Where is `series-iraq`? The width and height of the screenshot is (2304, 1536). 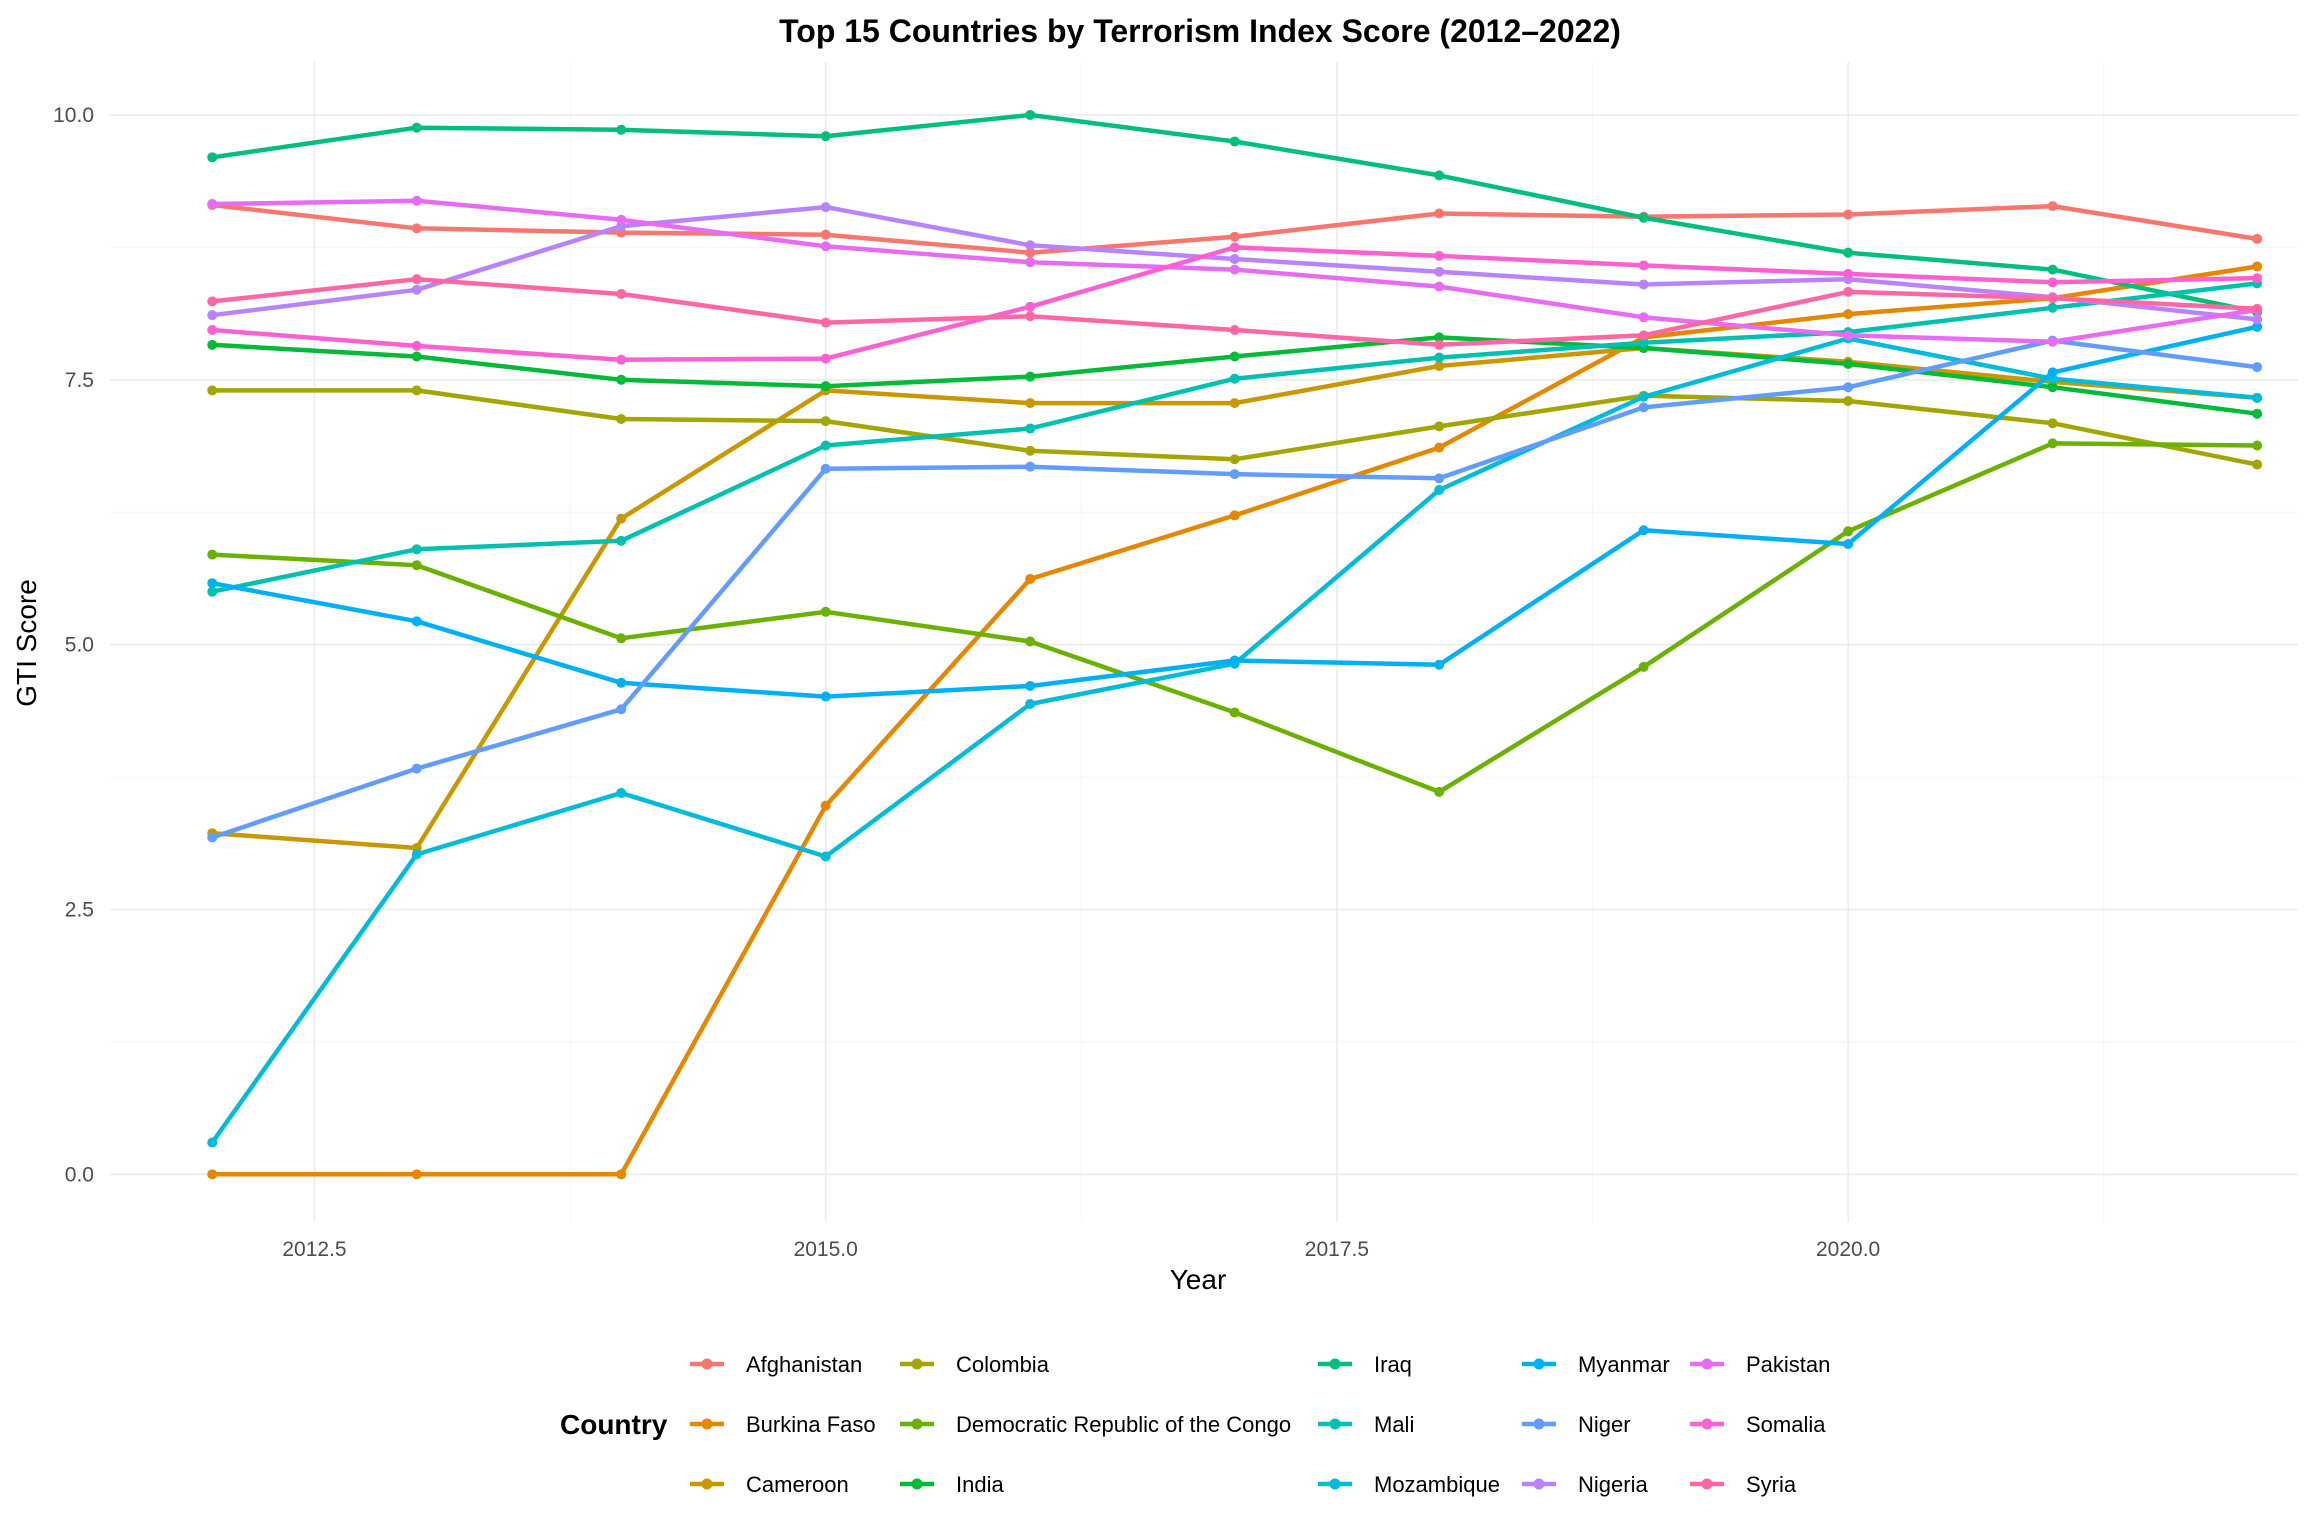 series-iraq is located at coordinates (1235, 213).